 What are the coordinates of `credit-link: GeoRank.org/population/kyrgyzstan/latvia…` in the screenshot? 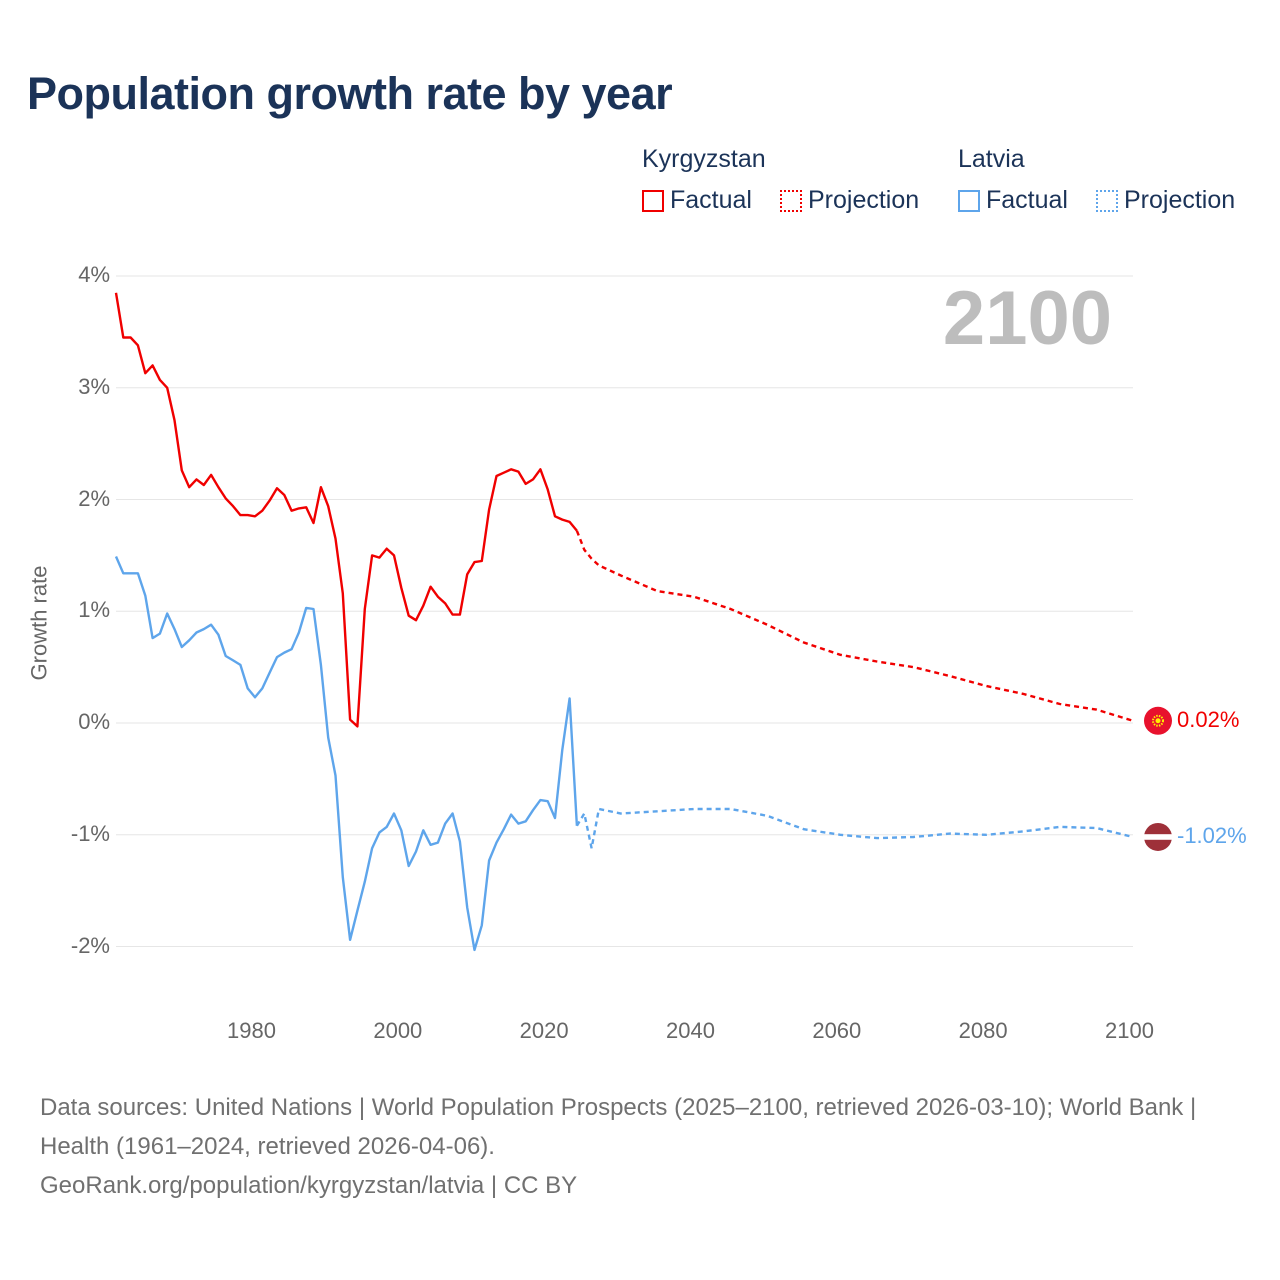 It's located at (309, 1185).